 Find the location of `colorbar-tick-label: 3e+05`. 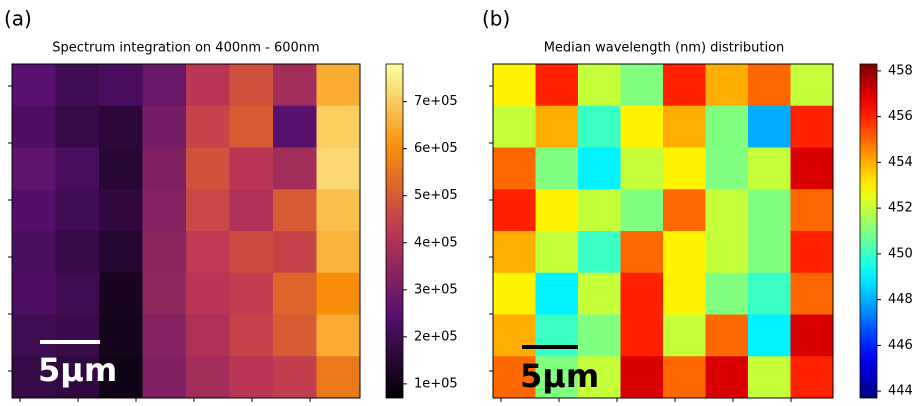

colorbar-tick-label: 3e+05 is located at coordinates (436, 289).